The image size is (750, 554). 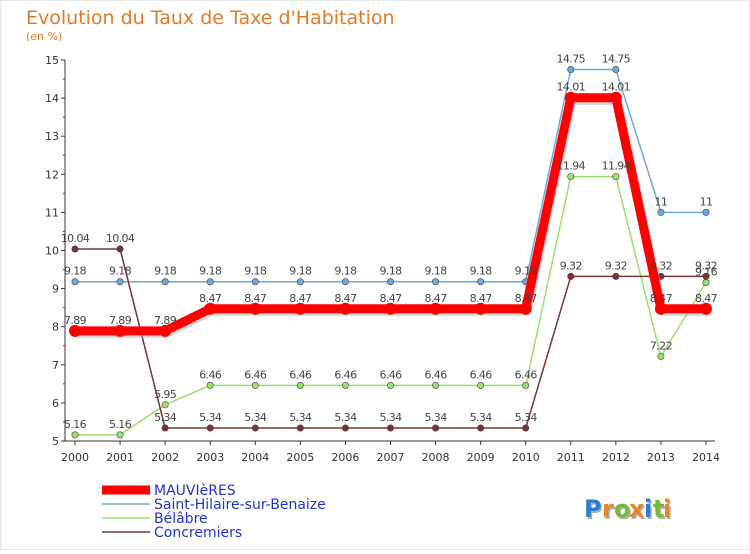 What do you see at coordinates (75, 424) in the screenshot?
I see `data-label: 5.16` at bounding box center [75, 424].